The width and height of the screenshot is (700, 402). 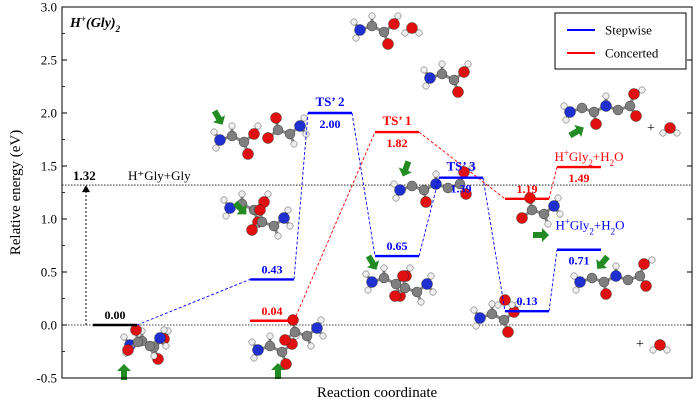 I want to click on molecule-product-b, so click(x=613, y=278).